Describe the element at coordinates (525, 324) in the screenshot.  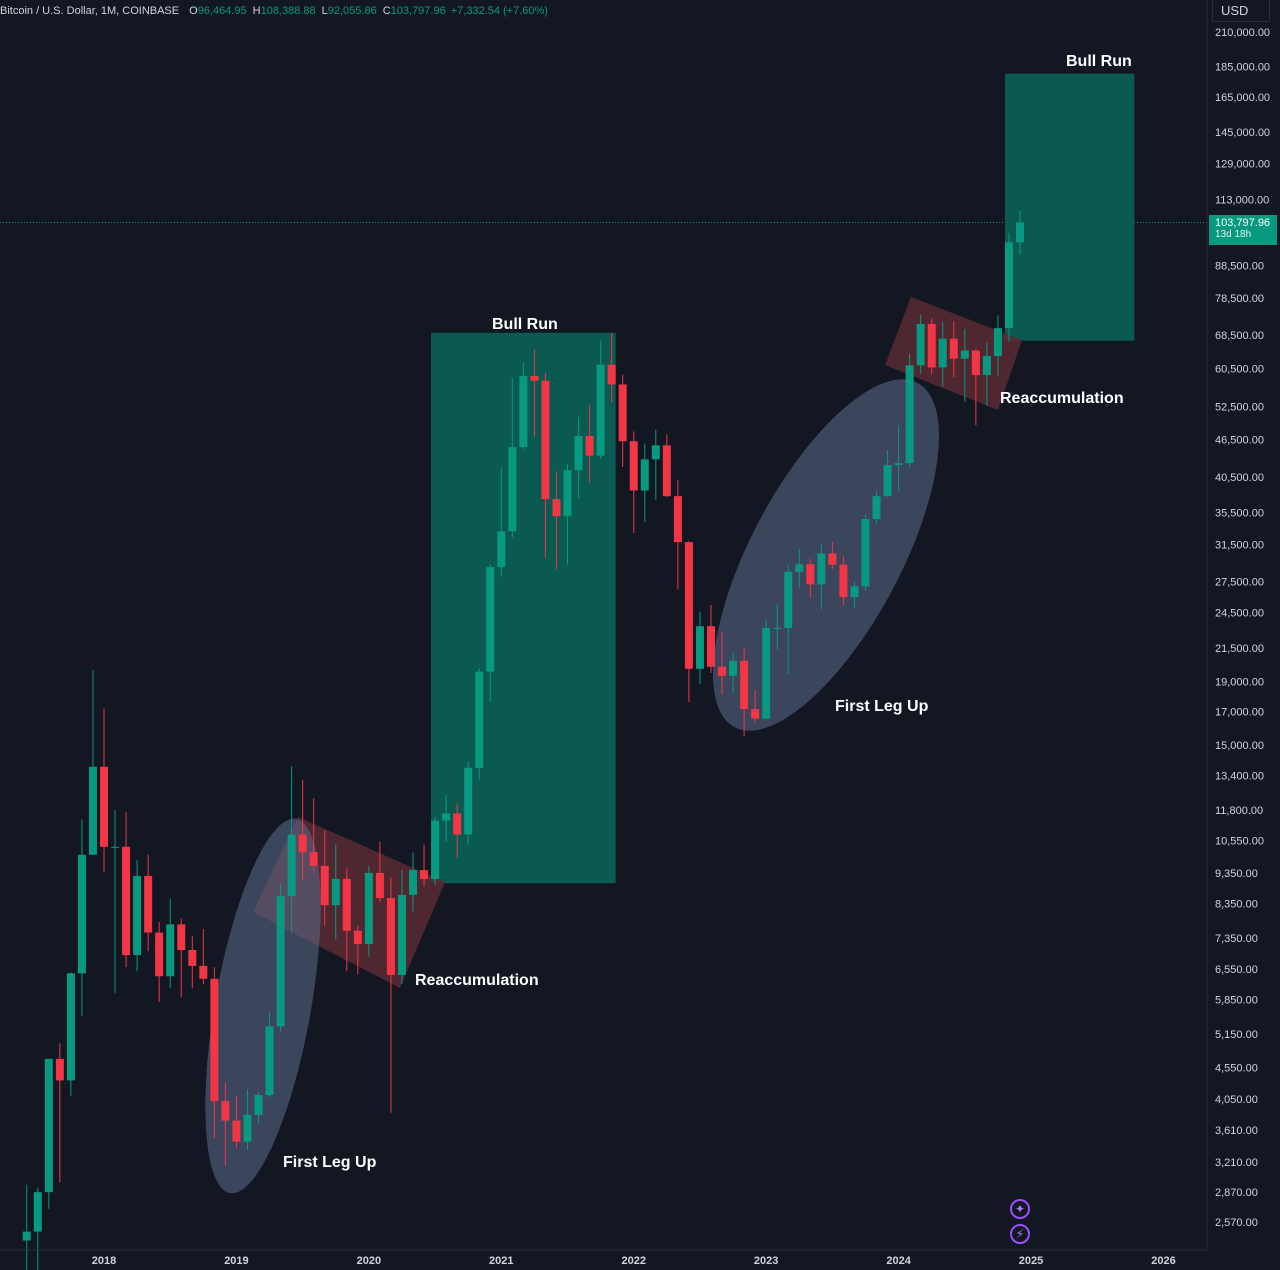
I see `bull-run-label: Bull Run` at that location.